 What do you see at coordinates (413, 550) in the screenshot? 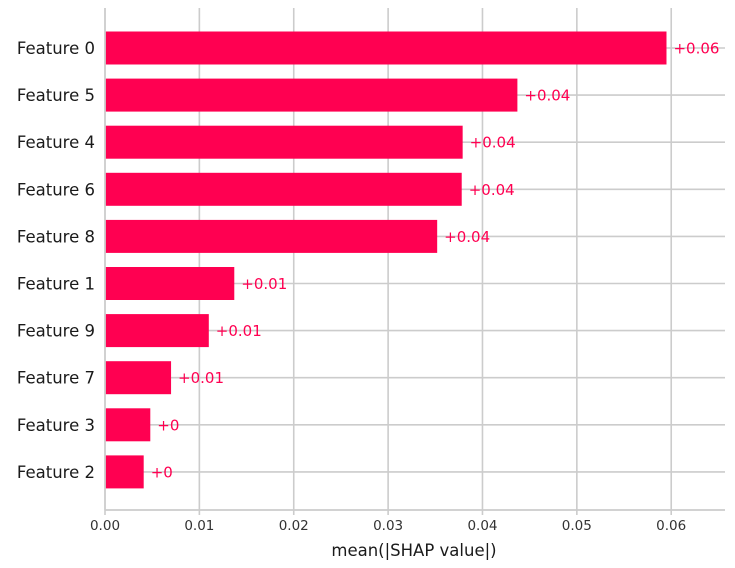
I see `x-axis-title: mean(|SHAP value|)` at bounding box center [413, 550].